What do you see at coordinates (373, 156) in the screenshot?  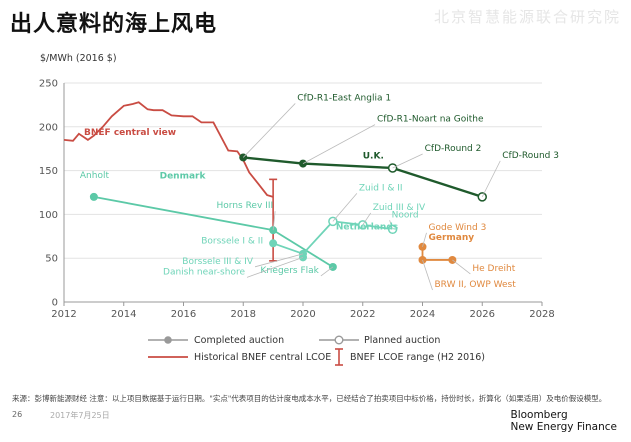 I see `series-name-label: U.K.` at bounding box center [373, 156].